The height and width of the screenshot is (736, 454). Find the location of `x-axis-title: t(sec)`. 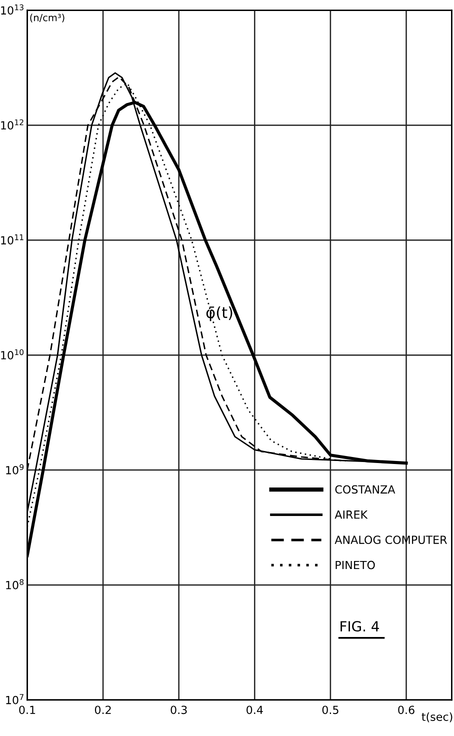

x-axis-title: t(sec) is located at coordinates (437, 717).